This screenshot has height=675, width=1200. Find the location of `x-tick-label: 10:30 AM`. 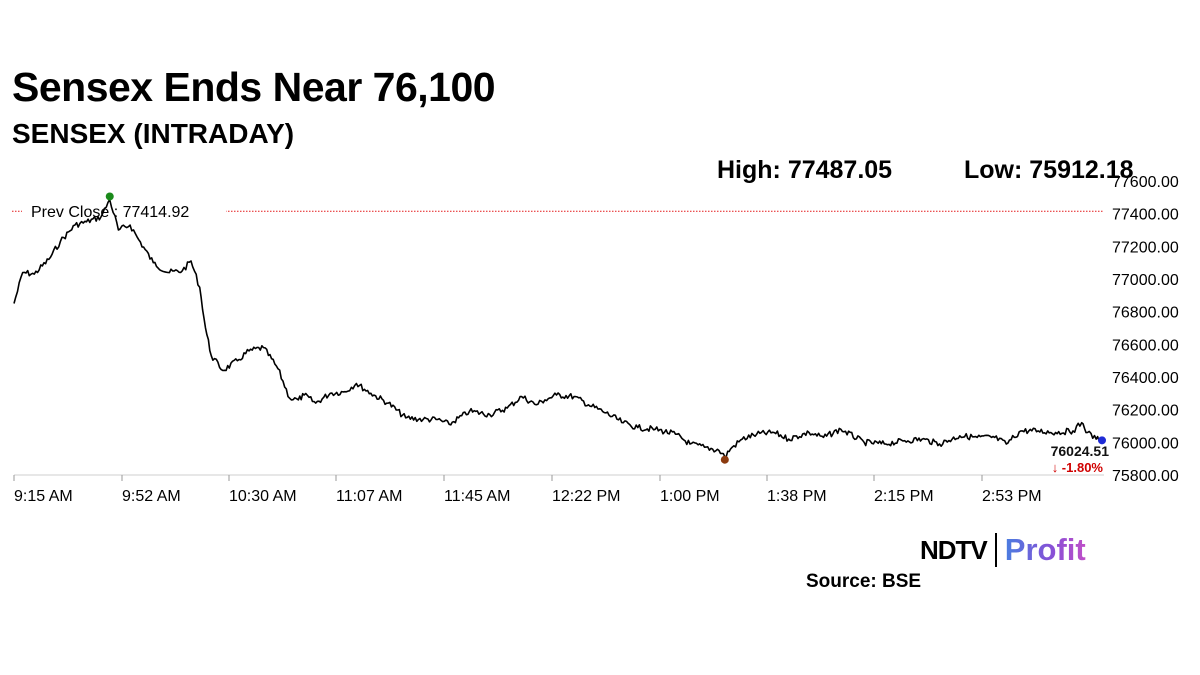

x-tick-label: 10:30 AM is located at coordinates (263, 496).